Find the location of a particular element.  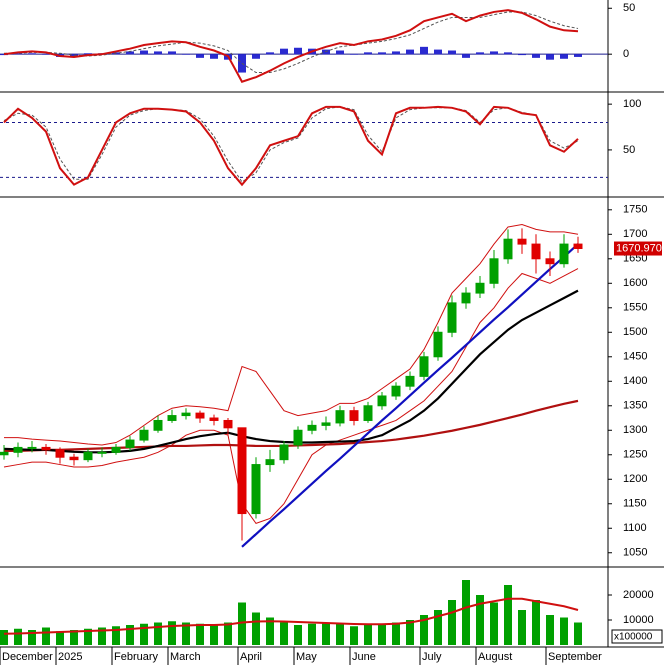

y-tick-label: 1400 is located at coordinates (635, 381).